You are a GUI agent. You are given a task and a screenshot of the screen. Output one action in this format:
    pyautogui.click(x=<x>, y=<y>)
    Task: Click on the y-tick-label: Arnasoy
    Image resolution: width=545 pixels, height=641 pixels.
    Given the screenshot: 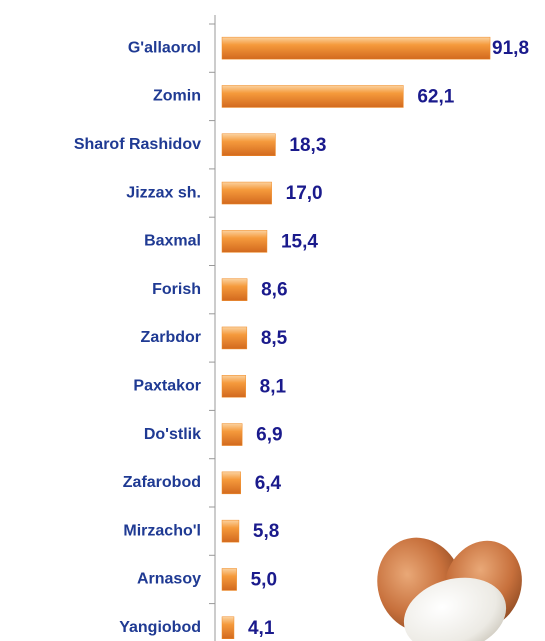 What is the action you would take?
    pyautogui.click(x=169, y=579)
    